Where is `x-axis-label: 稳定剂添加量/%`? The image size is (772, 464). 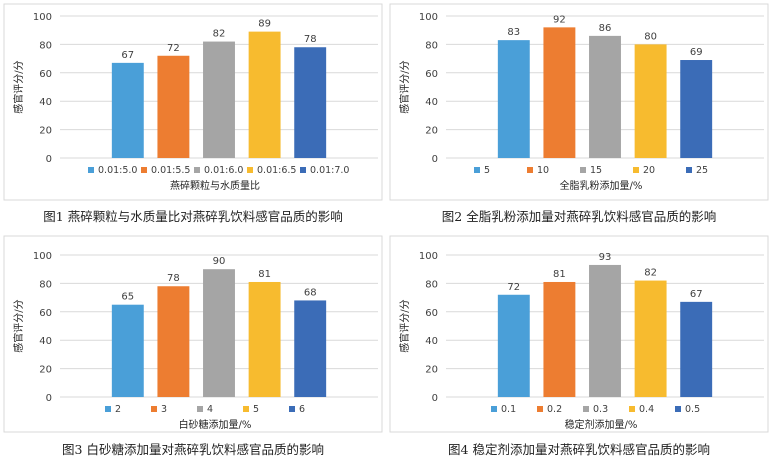 x-axis-label: 稳定剂添加量/% is located at coordinates (601, 424).